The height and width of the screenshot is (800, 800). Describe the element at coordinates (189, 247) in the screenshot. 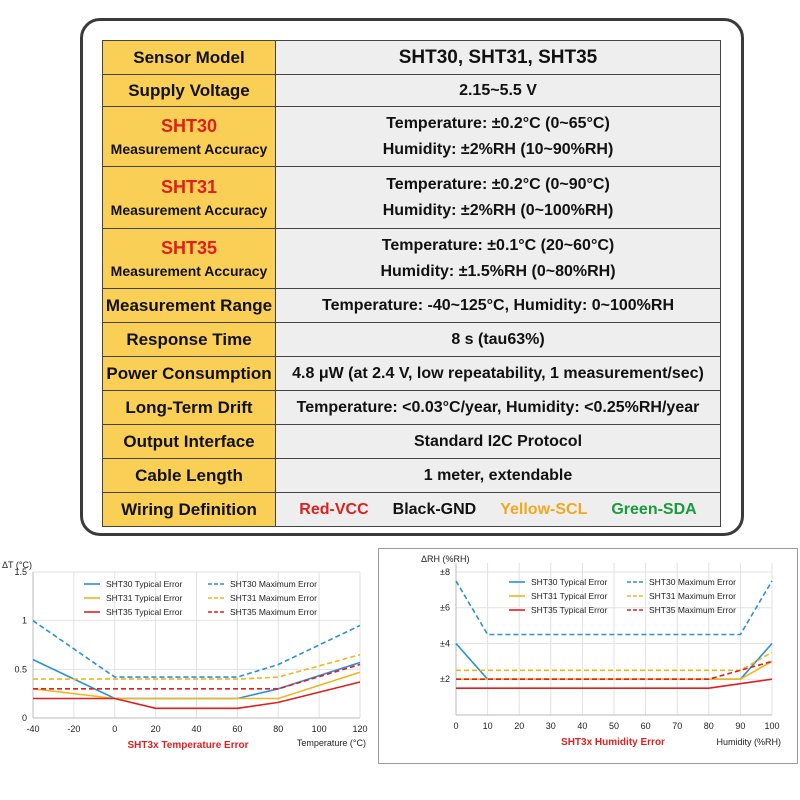

I see `model-name: SHT35` at that location.